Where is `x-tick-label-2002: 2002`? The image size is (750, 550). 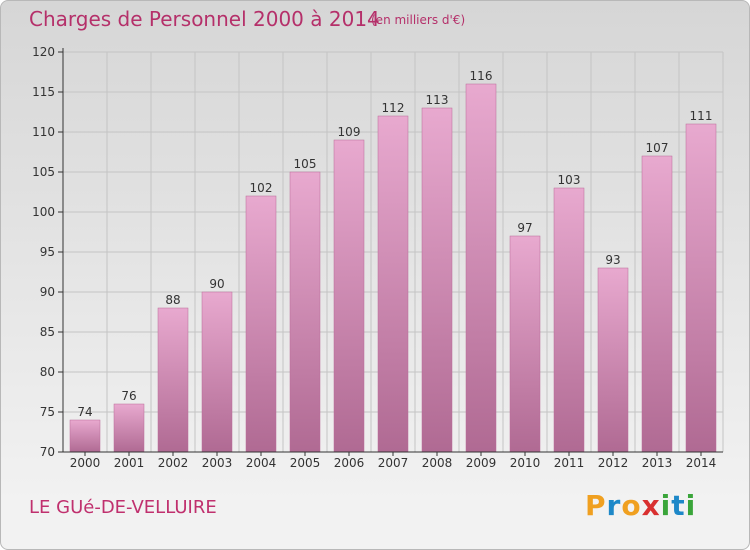
x-tick-label-2002: 2002 is located at coordinates (173, 463).